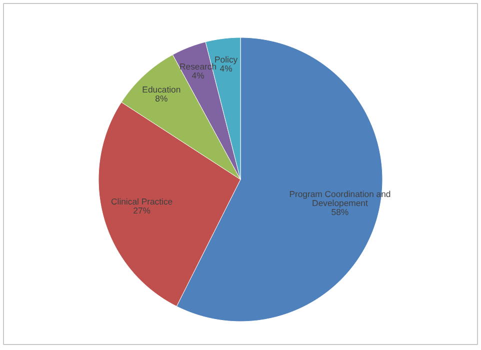 The width and height of the screenshot is (481, 350). I want to click on data-label: 27%, so click(142, 211).